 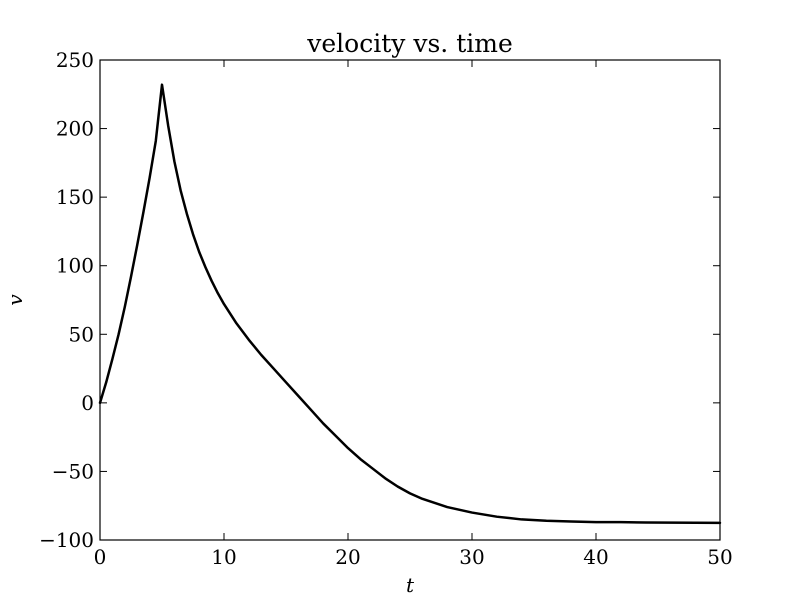 What do you see at coordinates (347, 557) in the screenshot?
I see `x-tick-label: 20` at bounding box center [347, 557].